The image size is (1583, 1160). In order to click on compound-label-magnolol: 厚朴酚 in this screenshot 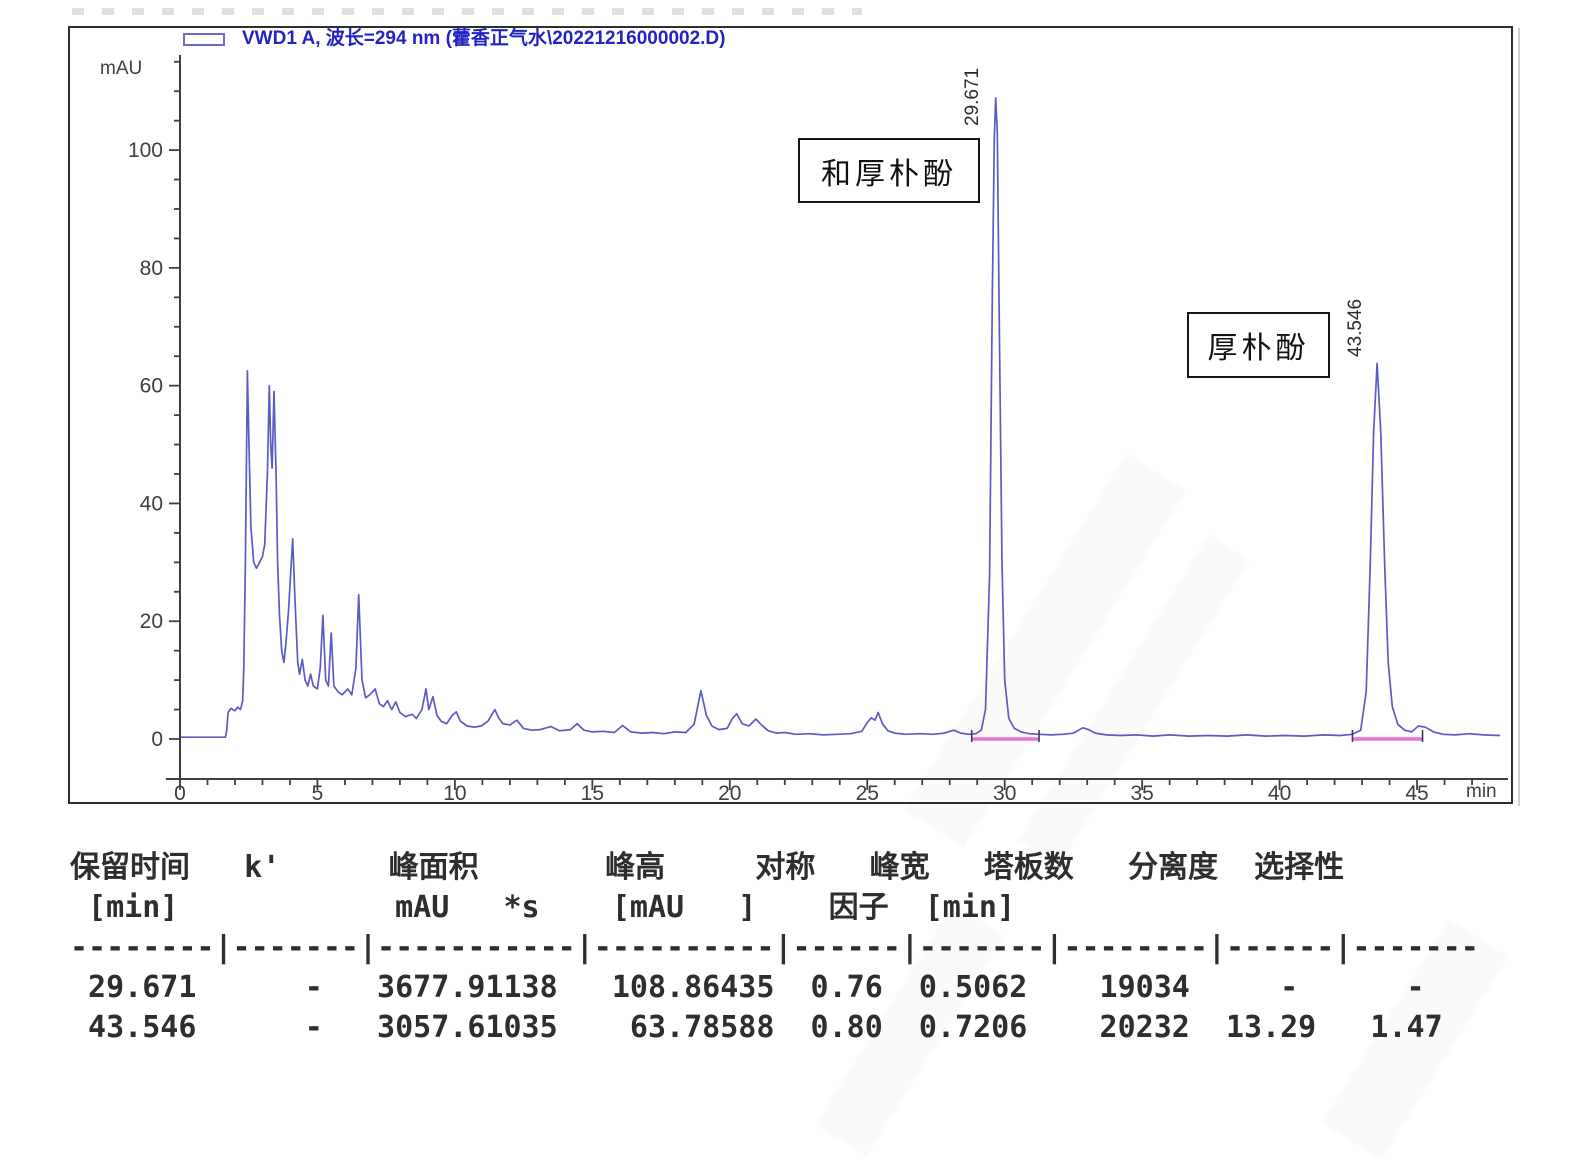, I will do `click(1258, 345)`.